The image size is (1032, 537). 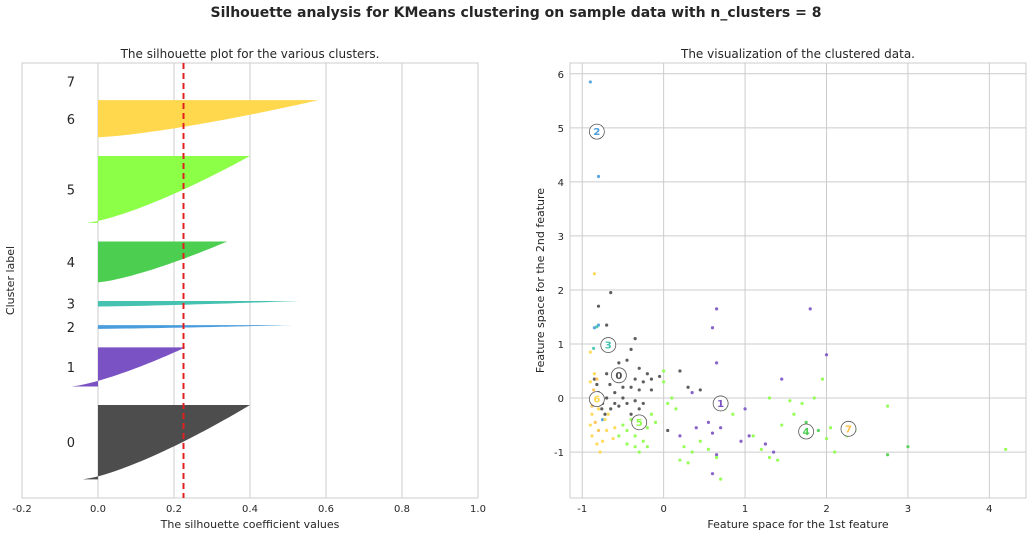 What do you see at coordinates (478, 509) in the screenshot?
I see `silhouette-x-tick-label: 1.0` at bounding box center [478, 509].